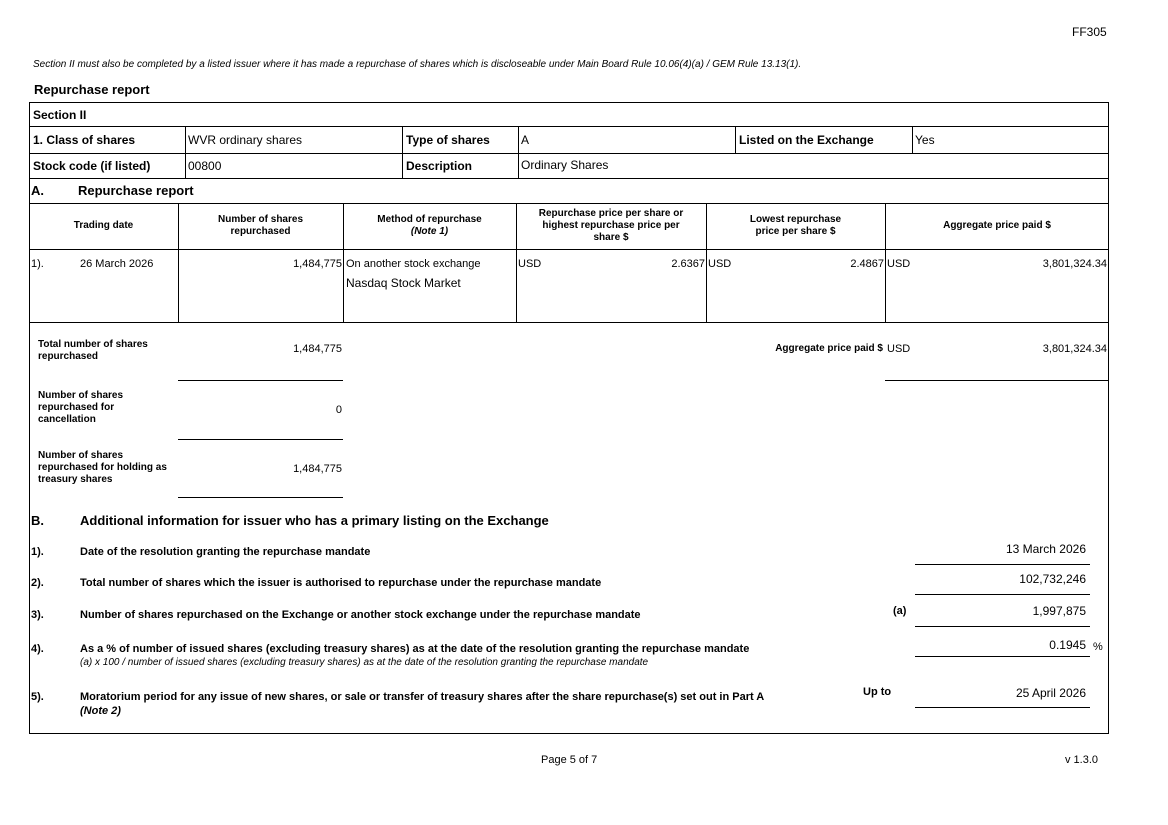 The width and height of the screenshot is (1168, 825). I want to click on listed-label: Listed on the Exchange, so click(806, 140).